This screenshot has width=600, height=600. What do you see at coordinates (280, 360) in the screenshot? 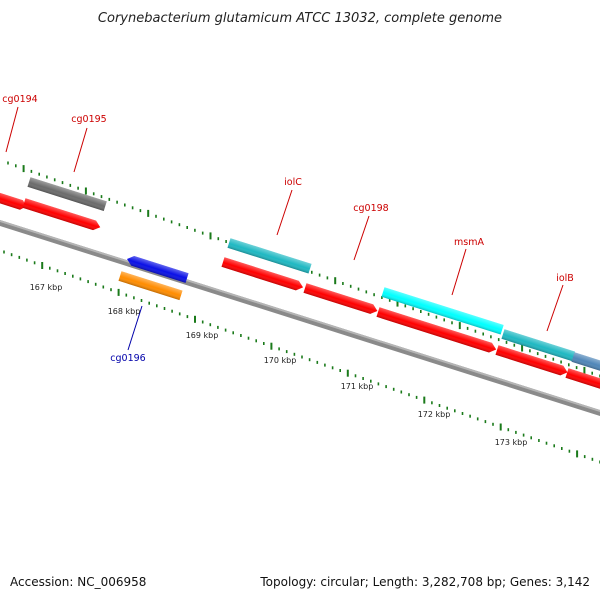
I see `kbp-label-170: 170 kbp` at bounding box center [280, 360].